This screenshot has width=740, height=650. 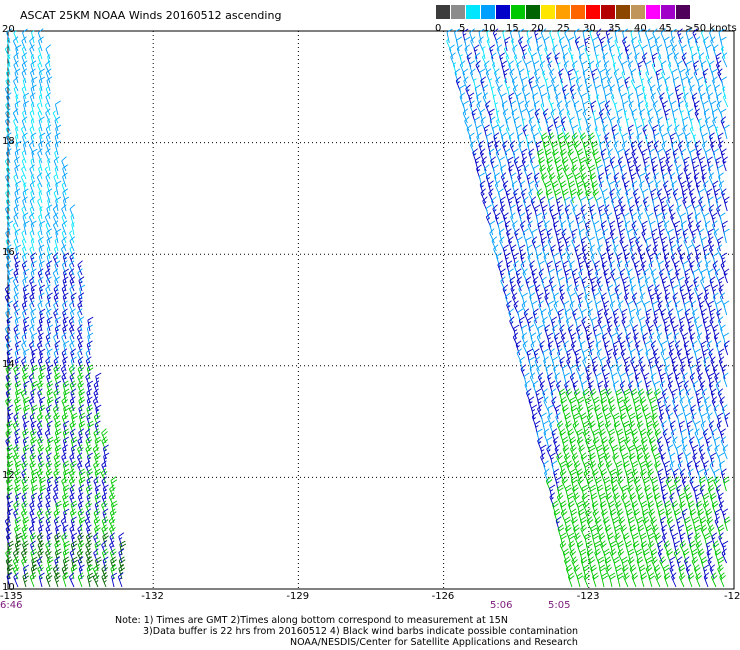 I want to click on colorbar-swatch, so click(x=518, y=12).